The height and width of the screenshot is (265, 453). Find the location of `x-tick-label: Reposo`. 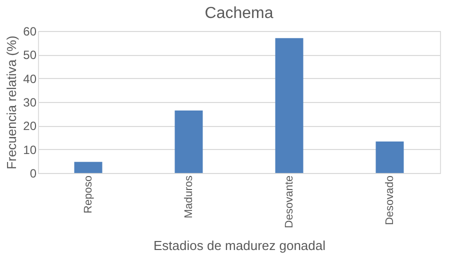

x-tick-label: Reposo is located at coordinates (88, 195).